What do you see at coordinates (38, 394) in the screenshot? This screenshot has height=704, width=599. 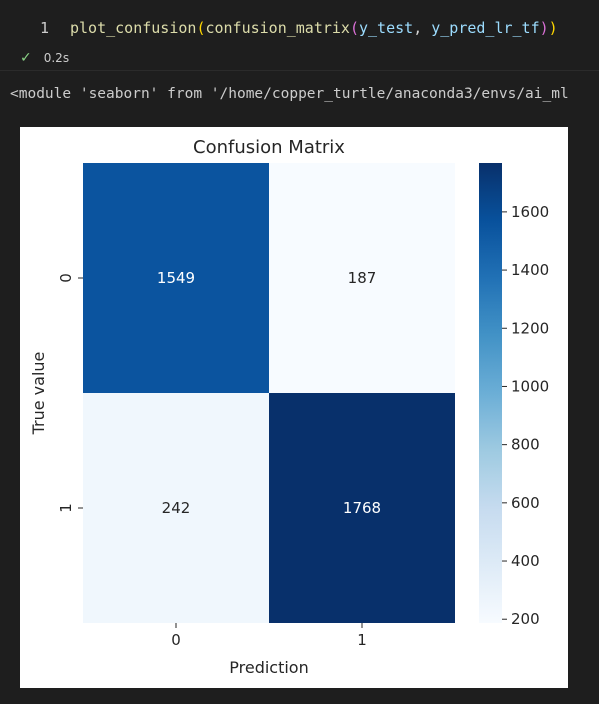 I see `y-axis-label: True value` at bounding box center [38, 394].